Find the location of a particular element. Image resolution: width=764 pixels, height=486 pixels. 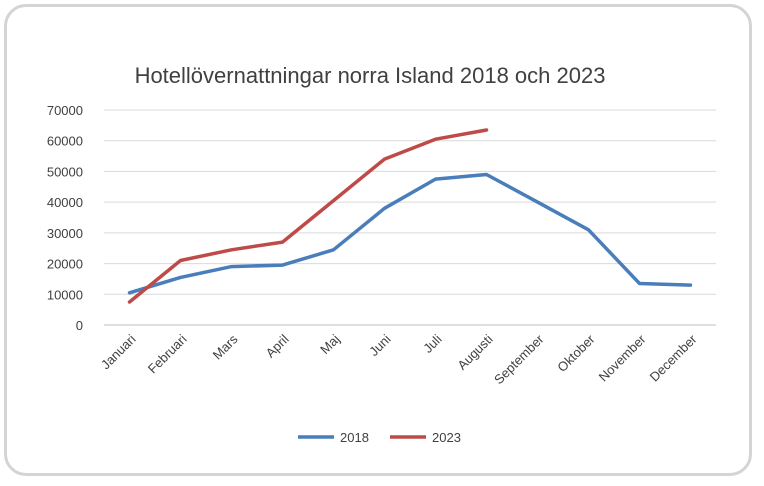

y-tick-label: 20000 is located at coordinates (65, 264).